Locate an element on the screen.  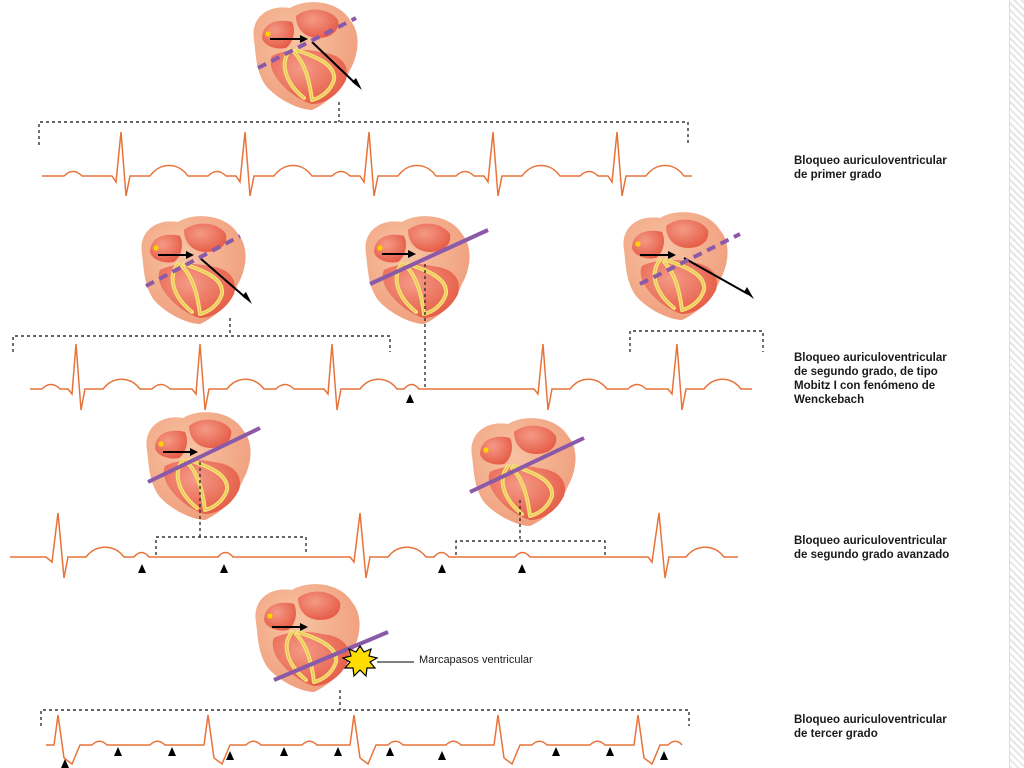
caption-line: de tercer grado is located at coordinates (836, 734).